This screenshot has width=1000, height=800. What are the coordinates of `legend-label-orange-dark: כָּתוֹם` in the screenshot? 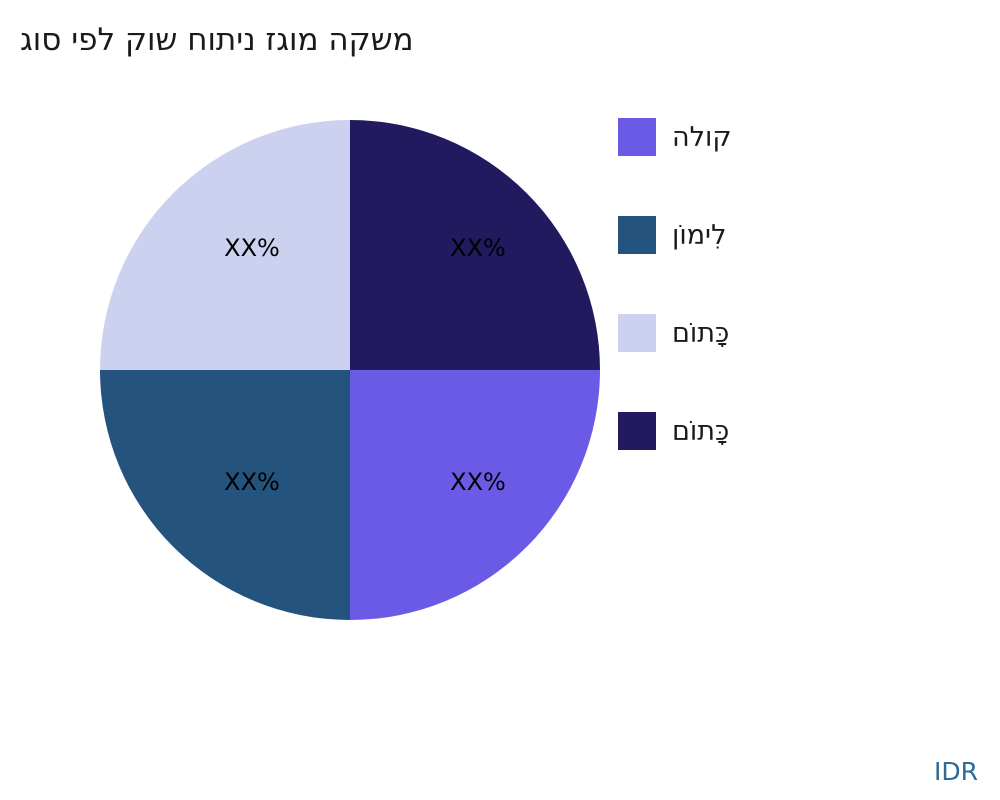 It's located at (701, 431).